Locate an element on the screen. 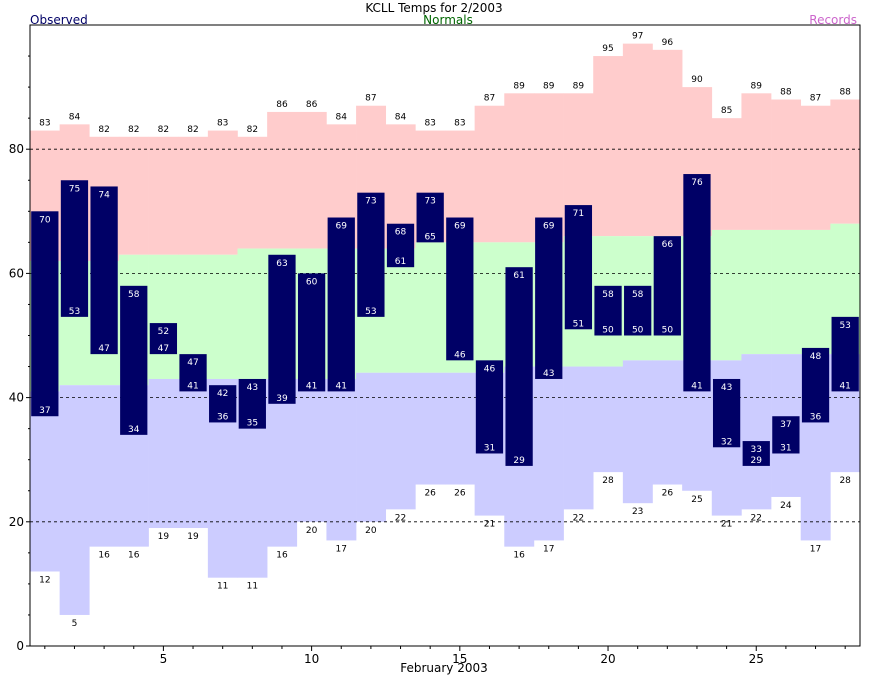 The width and height of the screenshot is (870, 676). record-low-label-day-20: 28 is located at coordinates (608, 481).